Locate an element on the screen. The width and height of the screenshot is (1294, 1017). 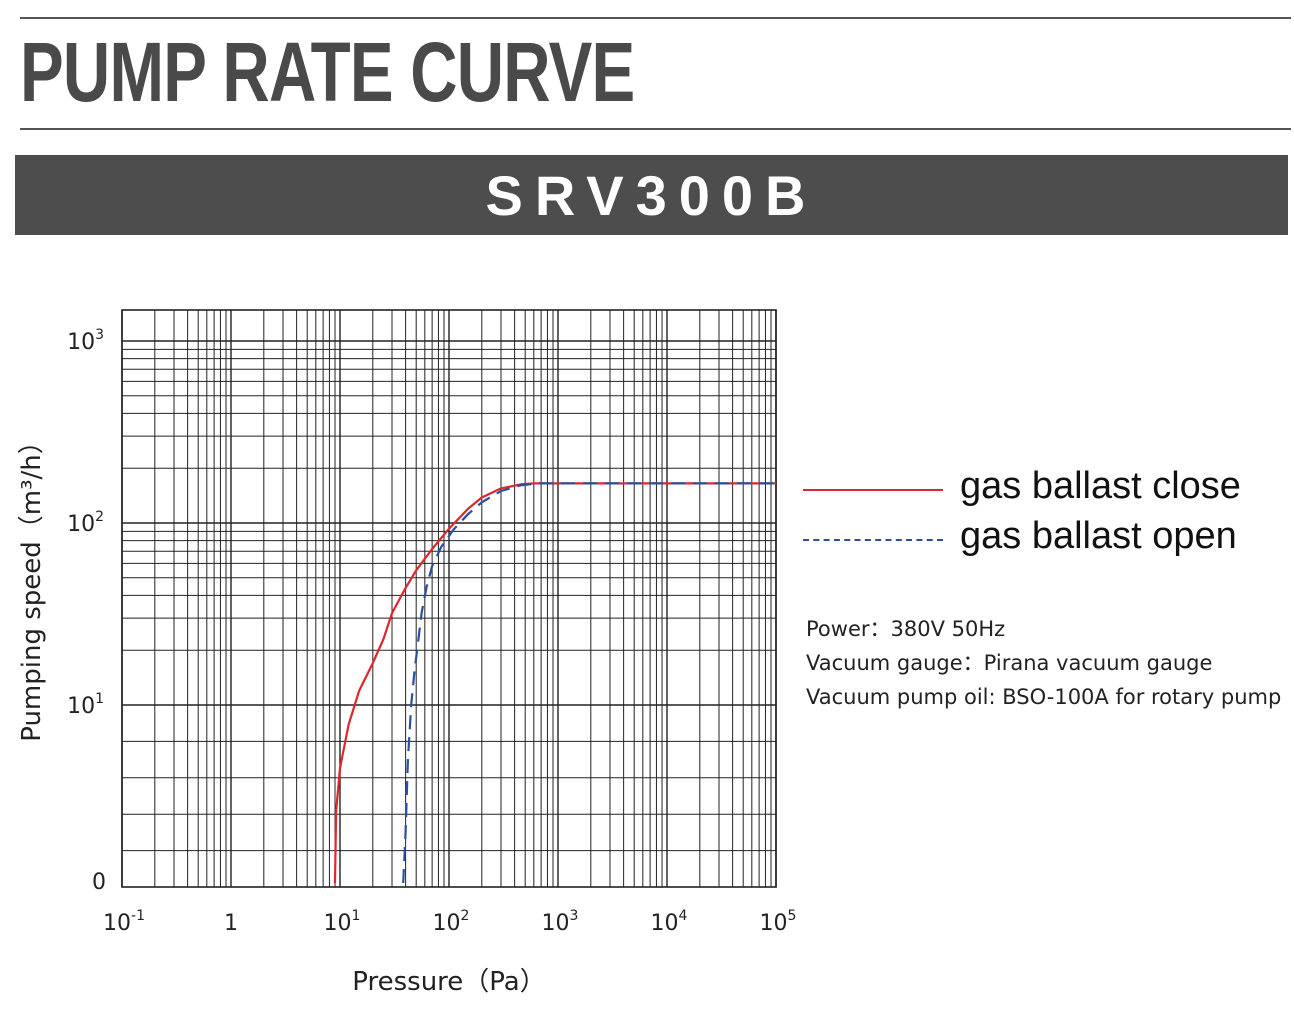
y-tick-label: 10³ is located at coordinates (85, 341).